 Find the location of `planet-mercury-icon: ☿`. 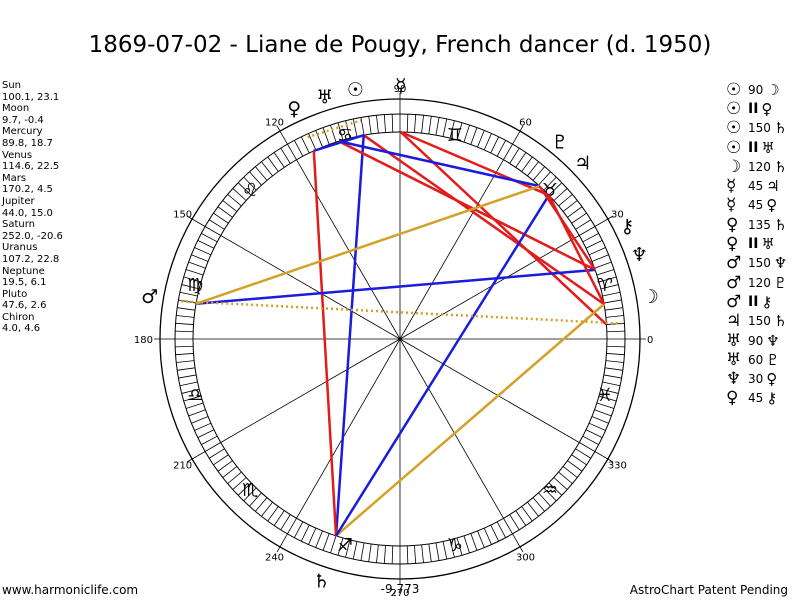

planet-mercury-icon: ☿ is located at coordinates (401, 86).